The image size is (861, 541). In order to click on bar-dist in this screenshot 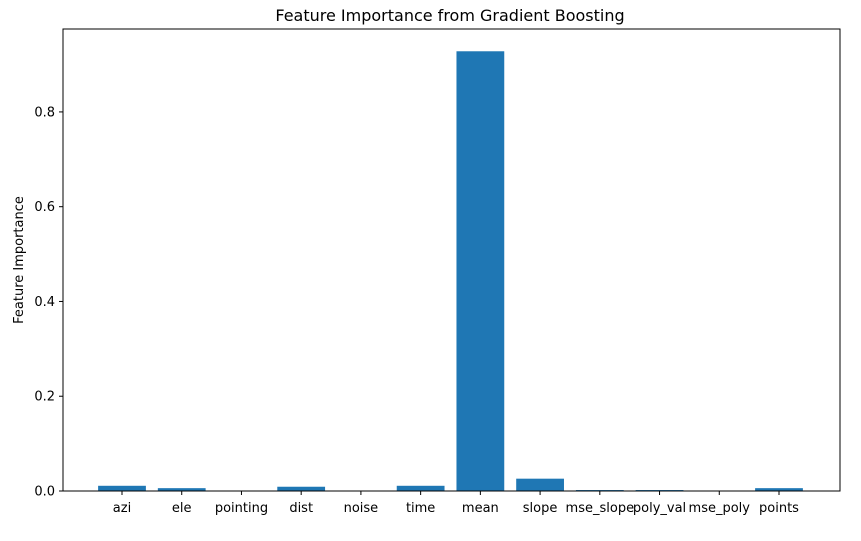, I will do `click(301, 489)`.